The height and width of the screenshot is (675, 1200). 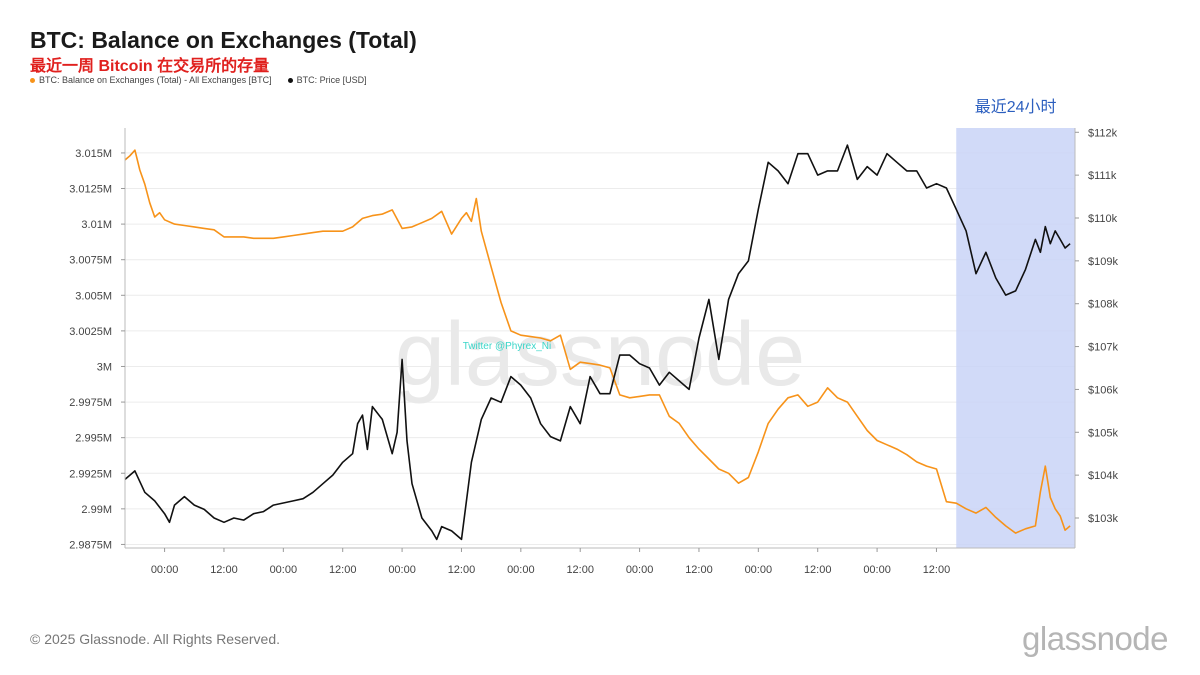 I want to click on right-tick-label-4: $107k, so click(x=1103, y=348).